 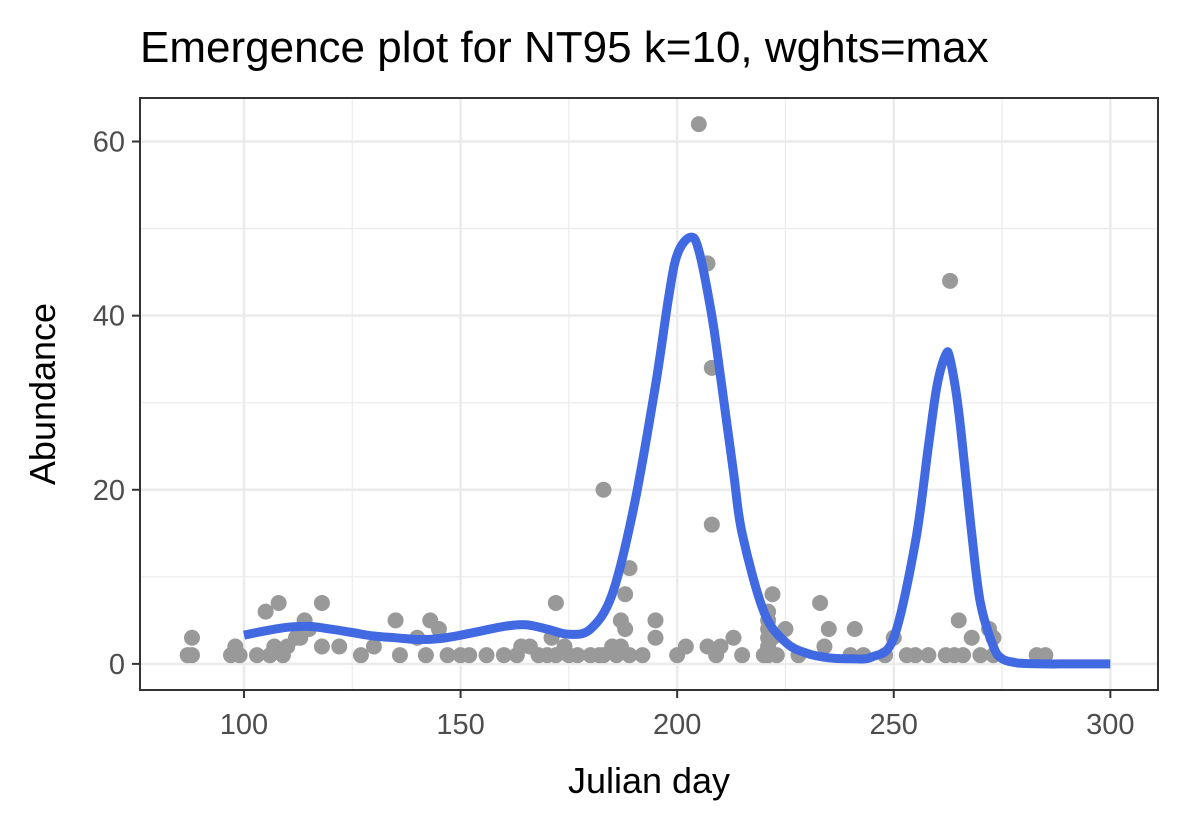 I want to click on y-axis-title: Abundance, so click(x=42, y=394).